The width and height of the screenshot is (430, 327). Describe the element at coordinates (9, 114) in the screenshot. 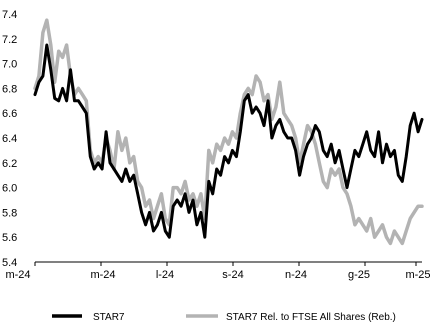

I see `y-tick-label: 6.6` at that location.